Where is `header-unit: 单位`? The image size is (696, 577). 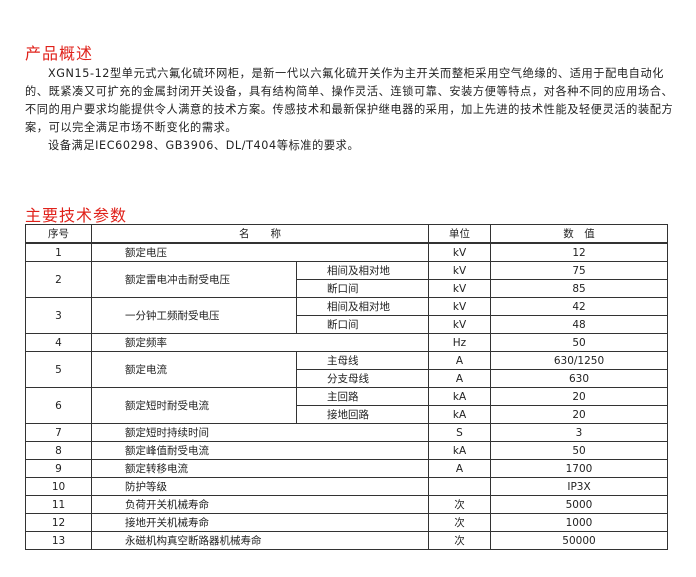 header-unit: 单位 is located at coordinates (459, 234).